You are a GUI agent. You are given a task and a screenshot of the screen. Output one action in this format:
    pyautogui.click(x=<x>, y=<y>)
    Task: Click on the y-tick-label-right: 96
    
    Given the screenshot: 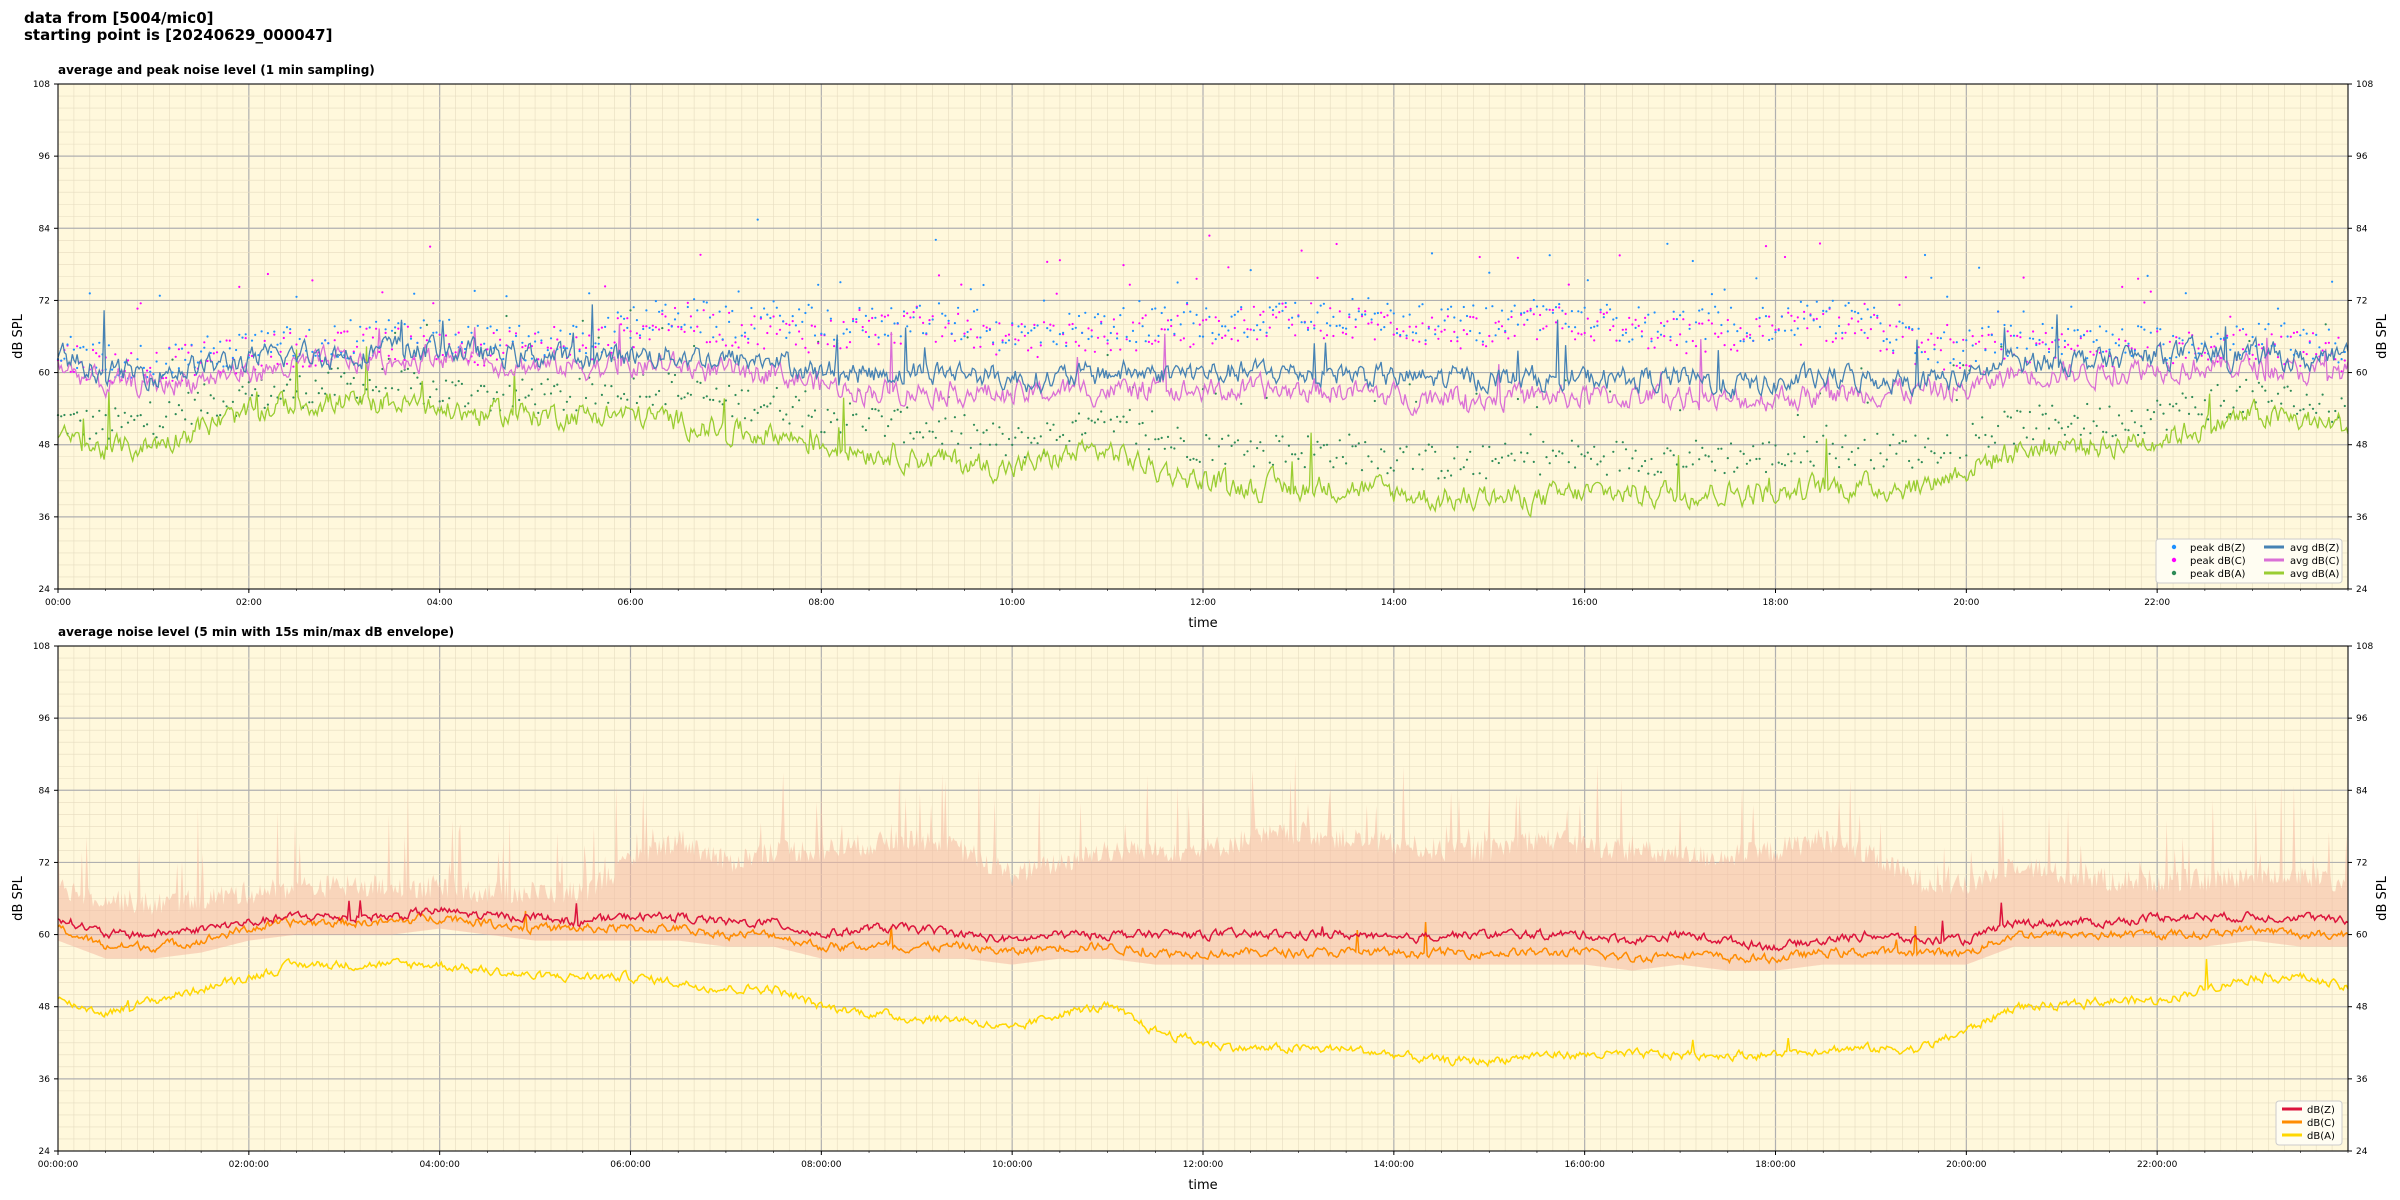 What is the action you would take?
    pyautogui.click(x=2362, y=157)
    